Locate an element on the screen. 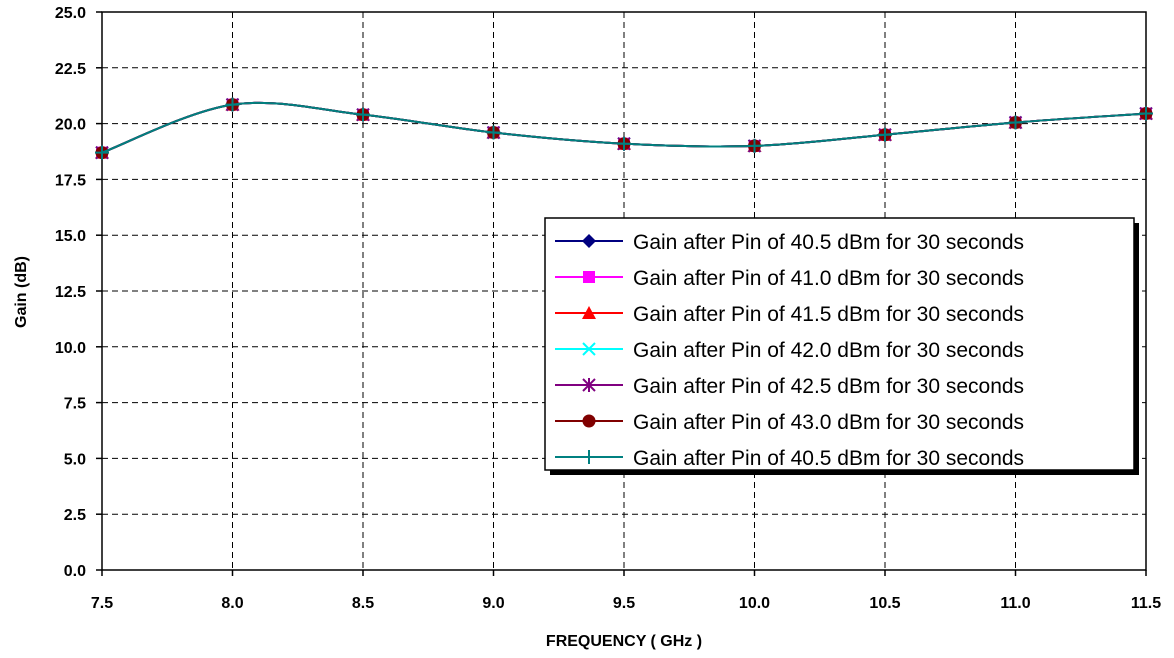 Image resolution: width=1174 pixels, height=658 pixels. y-tick-label: 0.0 is located at coordinates (75, 571).